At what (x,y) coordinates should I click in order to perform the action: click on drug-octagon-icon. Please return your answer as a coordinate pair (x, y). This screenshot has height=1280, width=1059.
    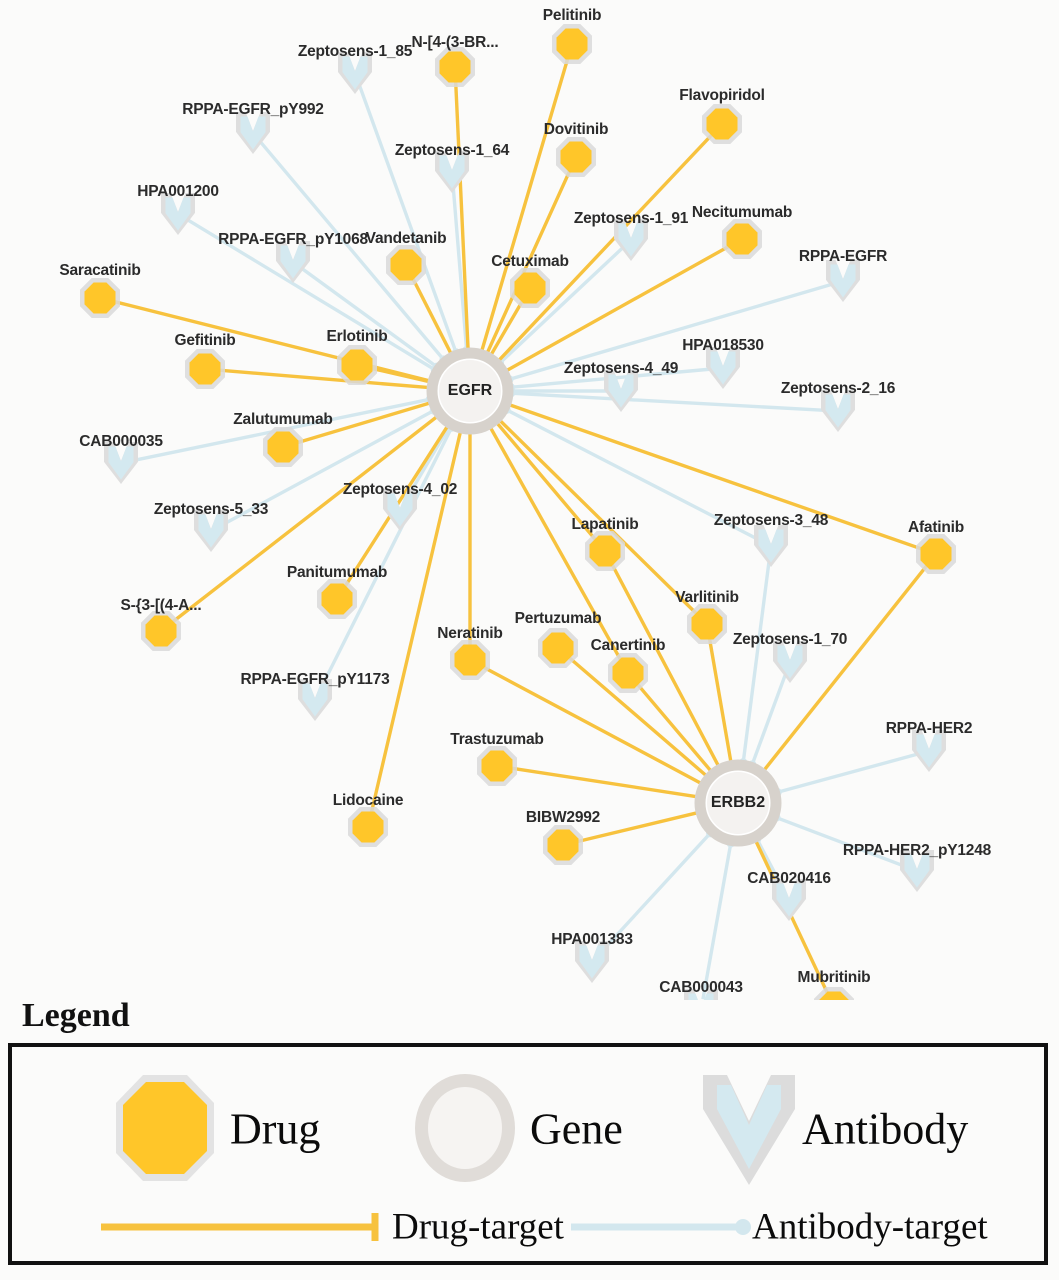
    Looking at the image, I should click on (165, 1128).